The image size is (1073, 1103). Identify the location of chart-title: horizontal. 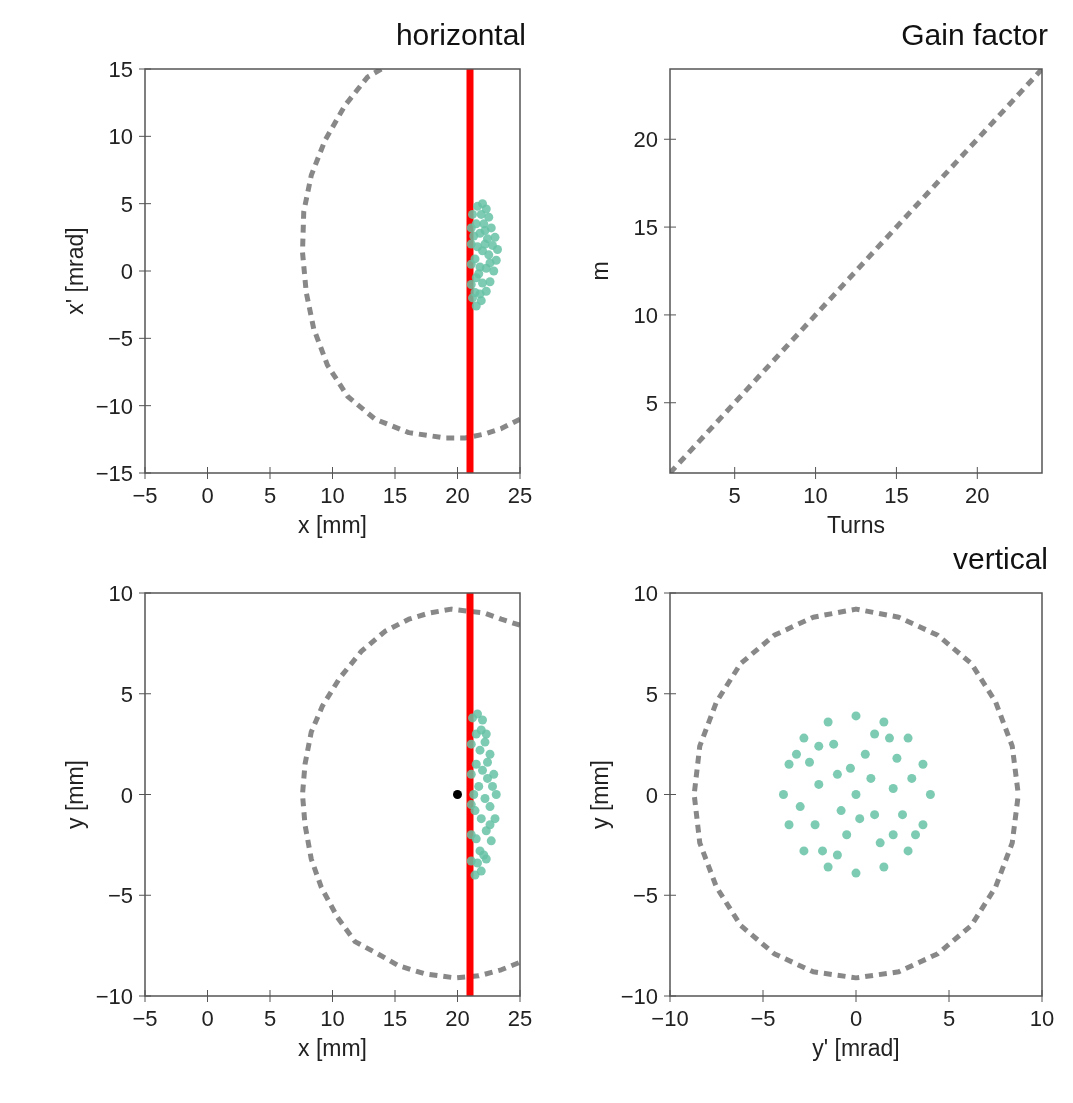
(460, 34).